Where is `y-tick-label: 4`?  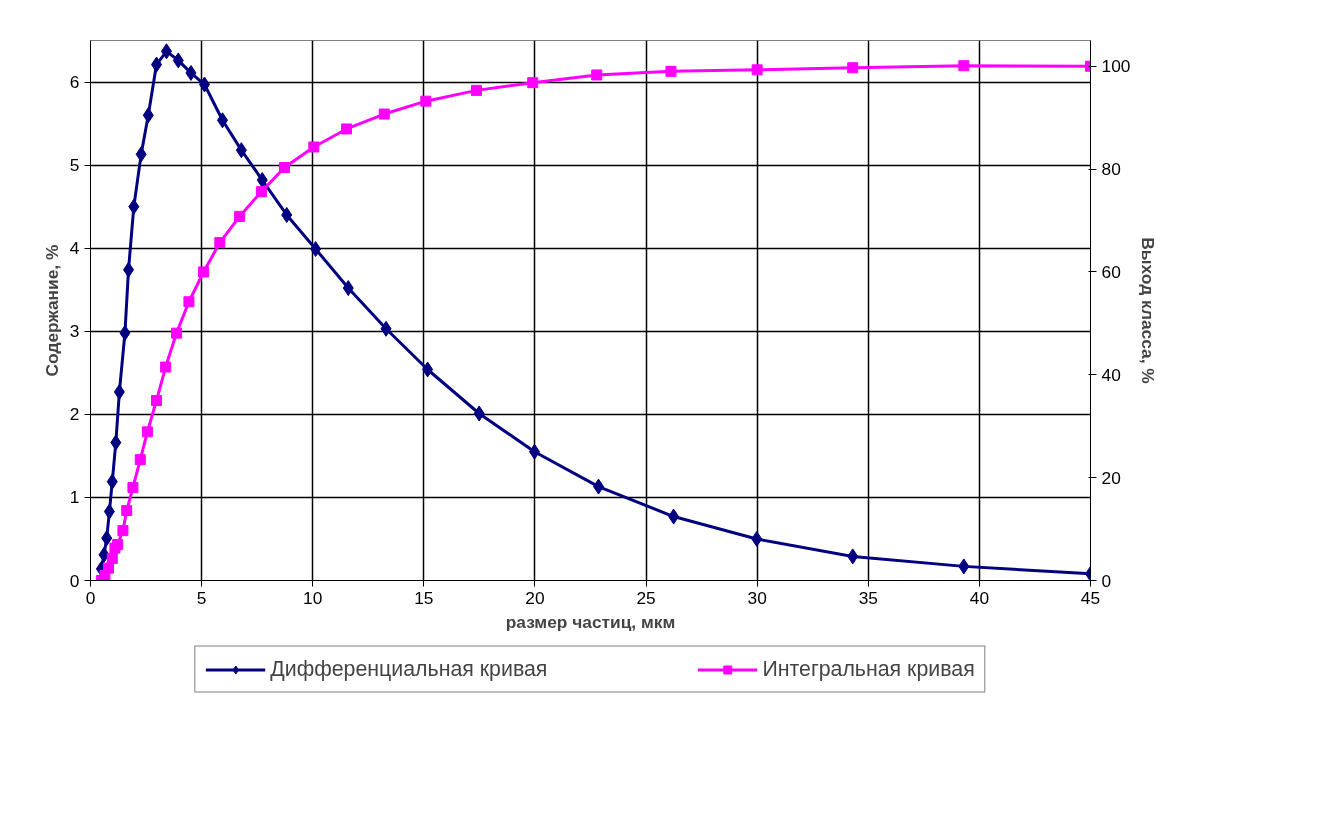 y-tick-label: 4 is located at coordinates (74, 248).